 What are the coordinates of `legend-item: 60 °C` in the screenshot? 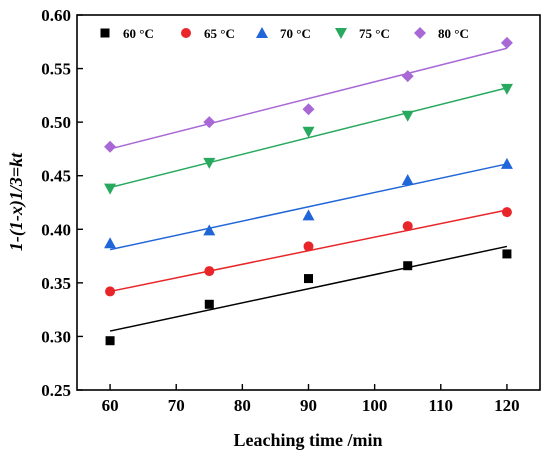 It's located at (127, 33).